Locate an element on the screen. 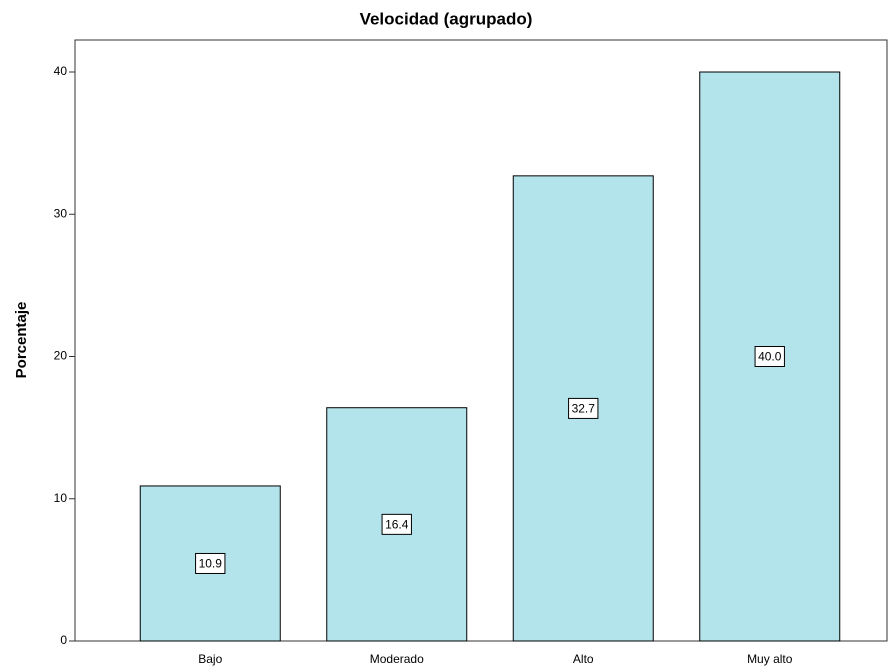 The width and height of the screenshot is (892, 670). value-label: 32.7 is located at coordinates (584, 409).